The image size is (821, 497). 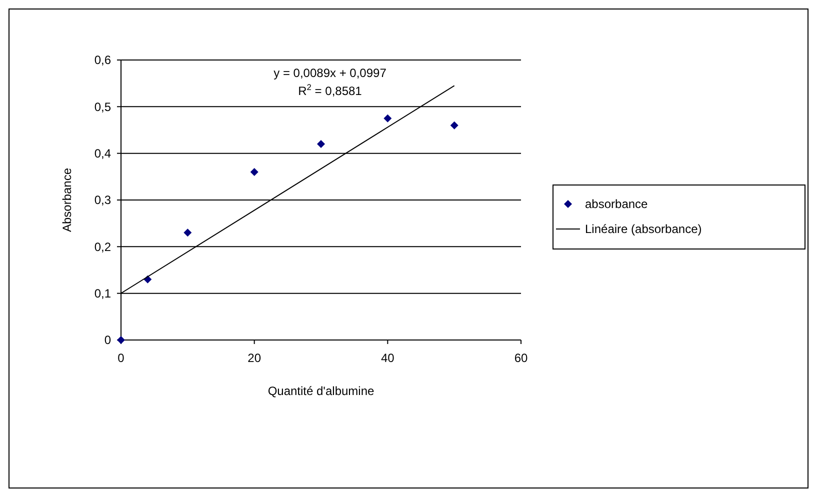 What do you see at coordinates (330, 73) in the screenshot?
I see `annotation: y = 0,0089x + 0,0997` at bounding box center [330, 73].